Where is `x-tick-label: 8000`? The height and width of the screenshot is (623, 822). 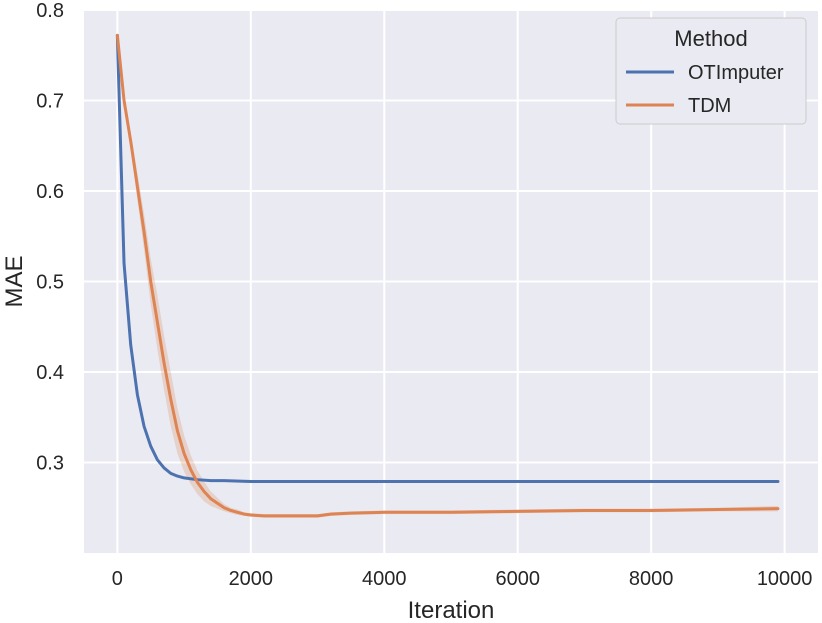 x-tick-label: 8000 is located at coordinates (651, 579).